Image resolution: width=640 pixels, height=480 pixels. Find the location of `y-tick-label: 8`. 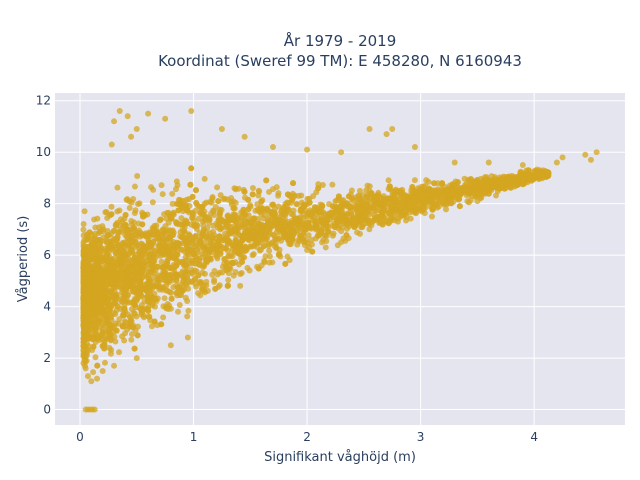

y-tick-label: 8 is located at coordinates (47, 204).